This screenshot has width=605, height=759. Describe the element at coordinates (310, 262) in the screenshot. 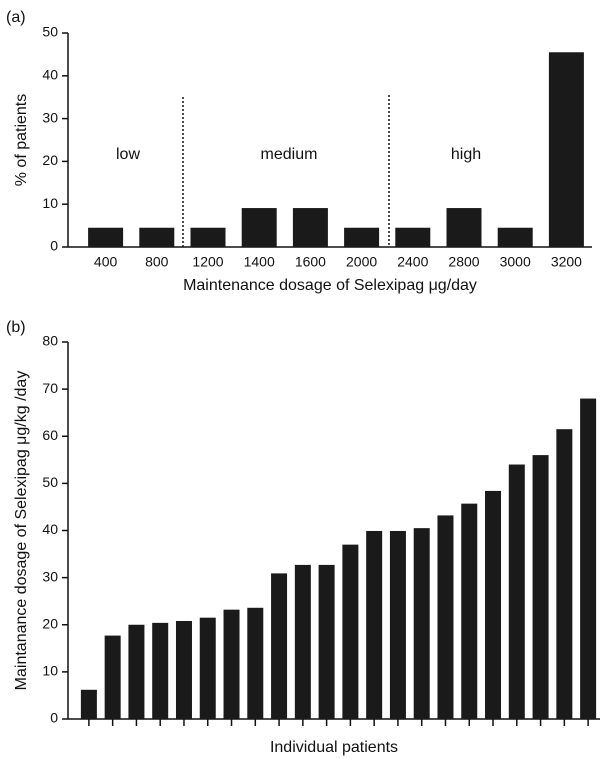

I see `x-tick-label: 1600` at that location.